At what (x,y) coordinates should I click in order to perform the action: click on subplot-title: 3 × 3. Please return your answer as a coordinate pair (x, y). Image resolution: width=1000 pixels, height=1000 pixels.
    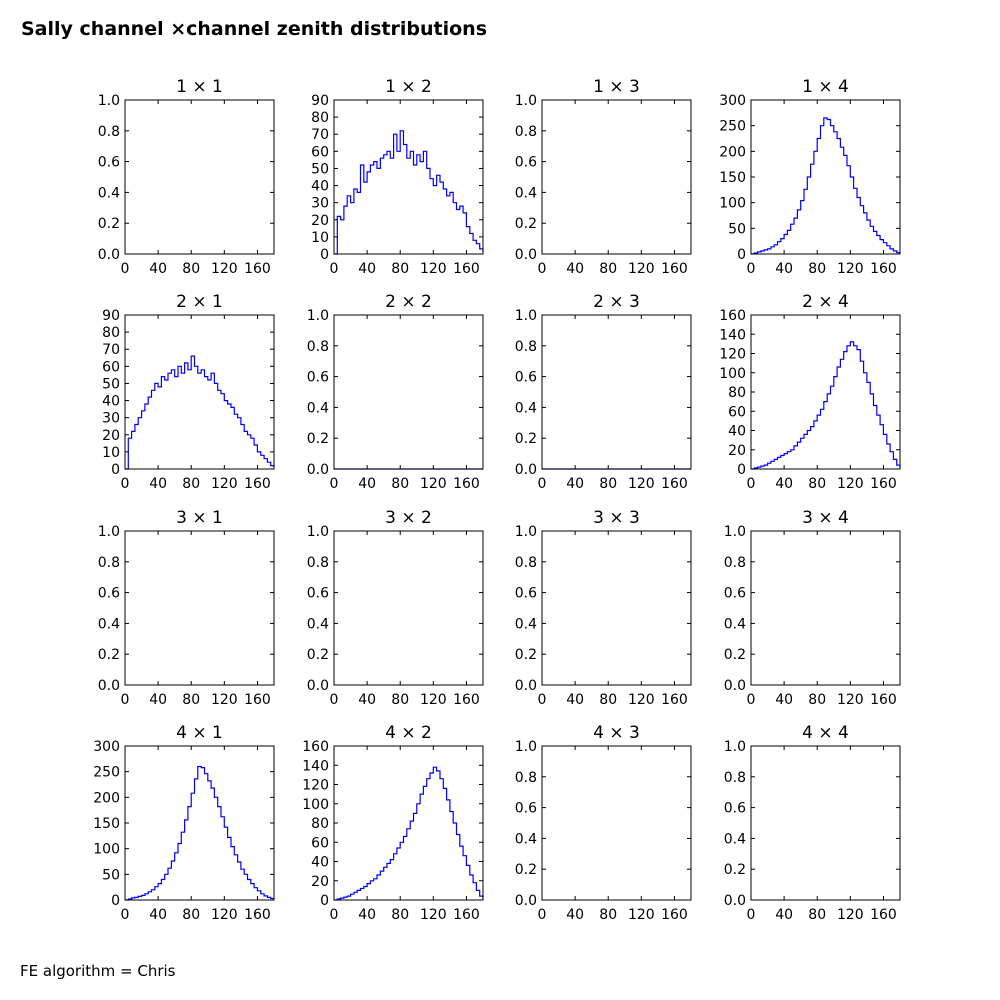
    Looking at the image, I should click on (616, 518).